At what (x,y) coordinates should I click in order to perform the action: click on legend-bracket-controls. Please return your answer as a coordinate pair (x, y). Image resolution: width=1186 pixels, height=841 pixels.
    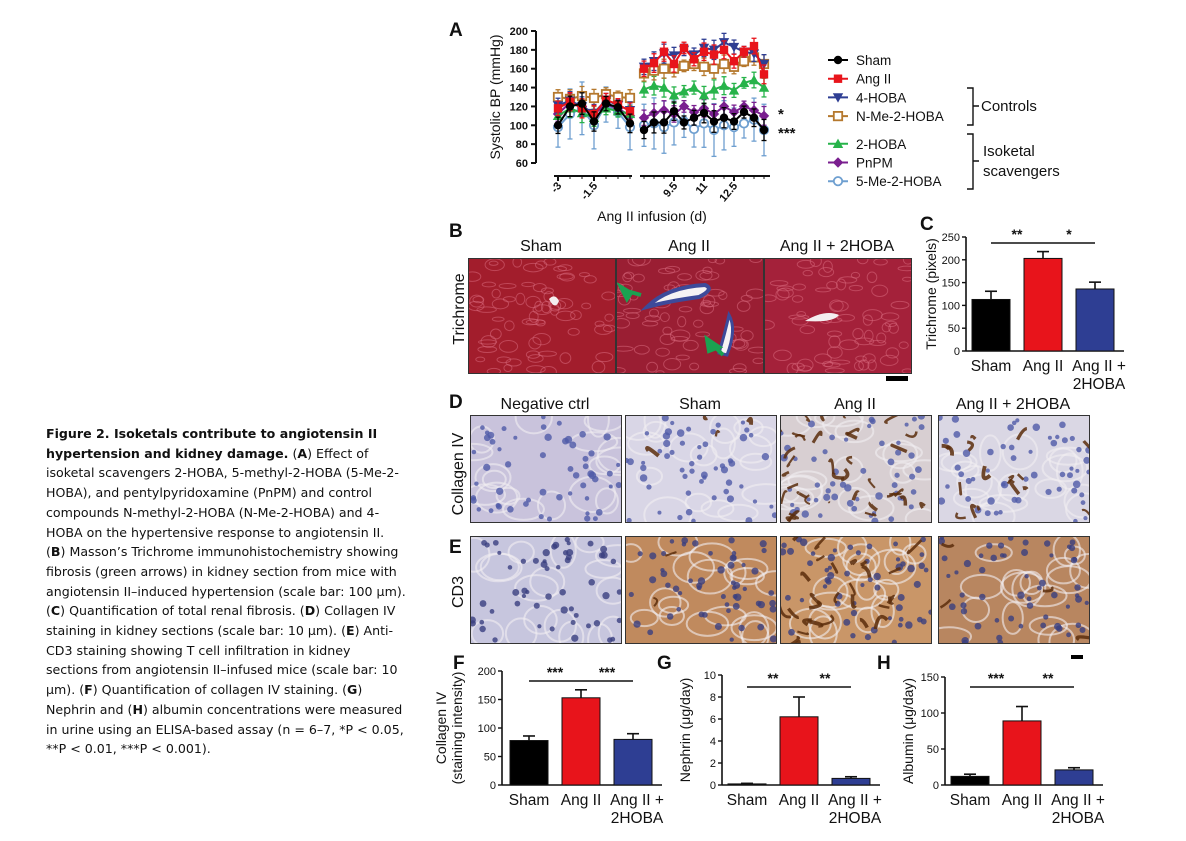
    Looking at the image, I should click on (973, 106).